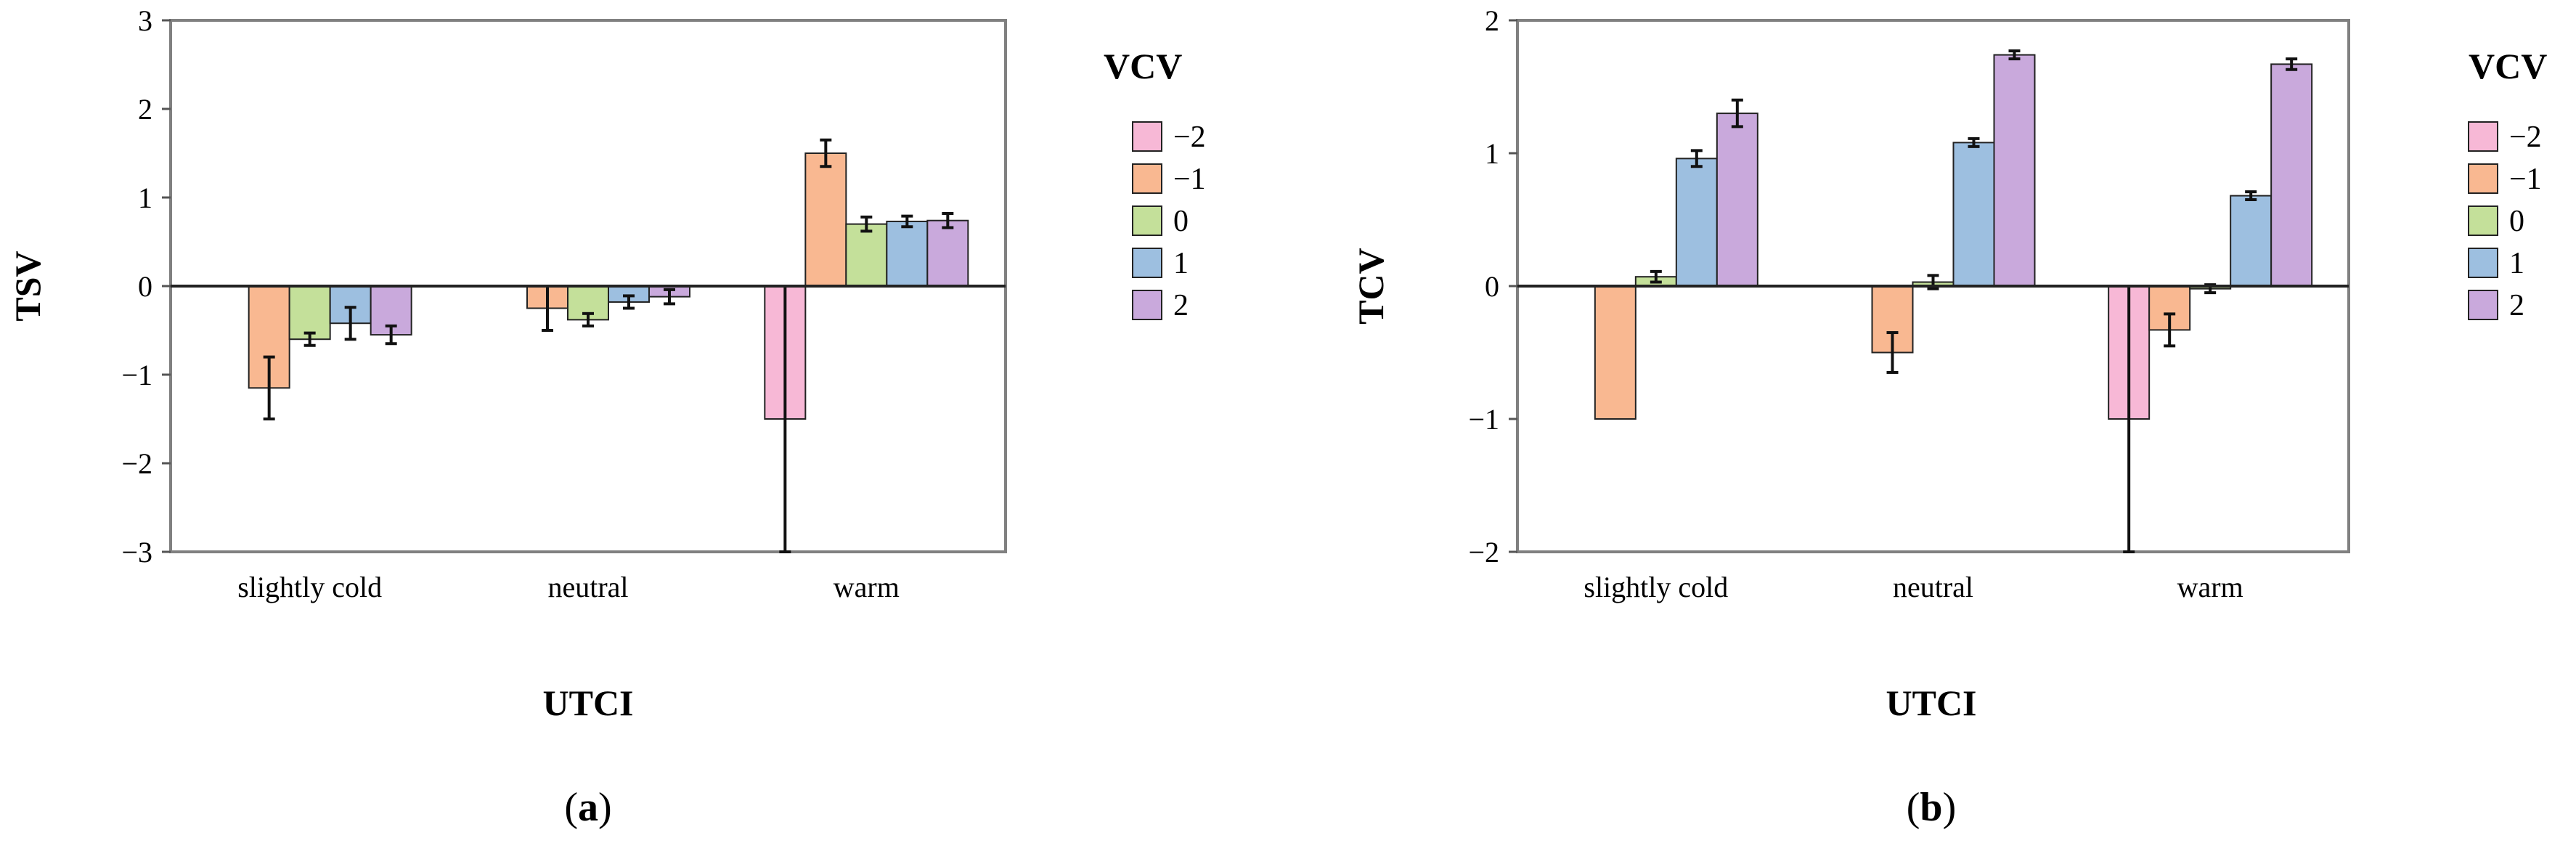 The image size is (2576, 843). I want to click on chart-b-legend-label: −2, so click(2525, 137).